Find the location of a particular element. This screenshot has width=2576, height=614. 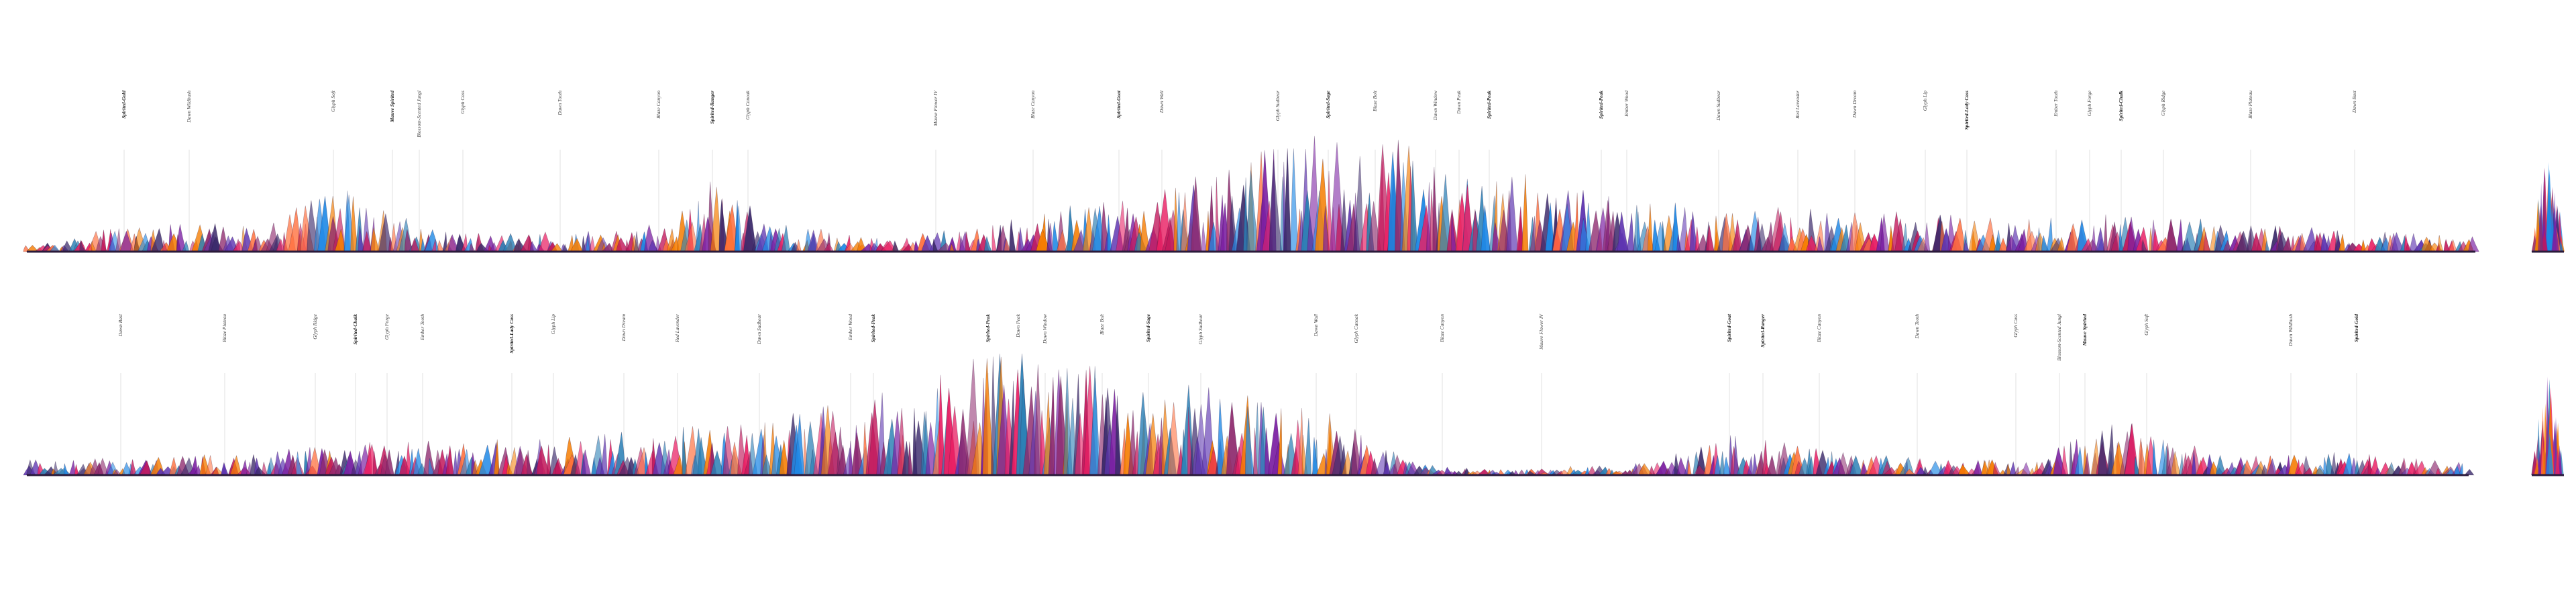

ridge-label: Dawn Sudbear is located at coordinates (759, 329).